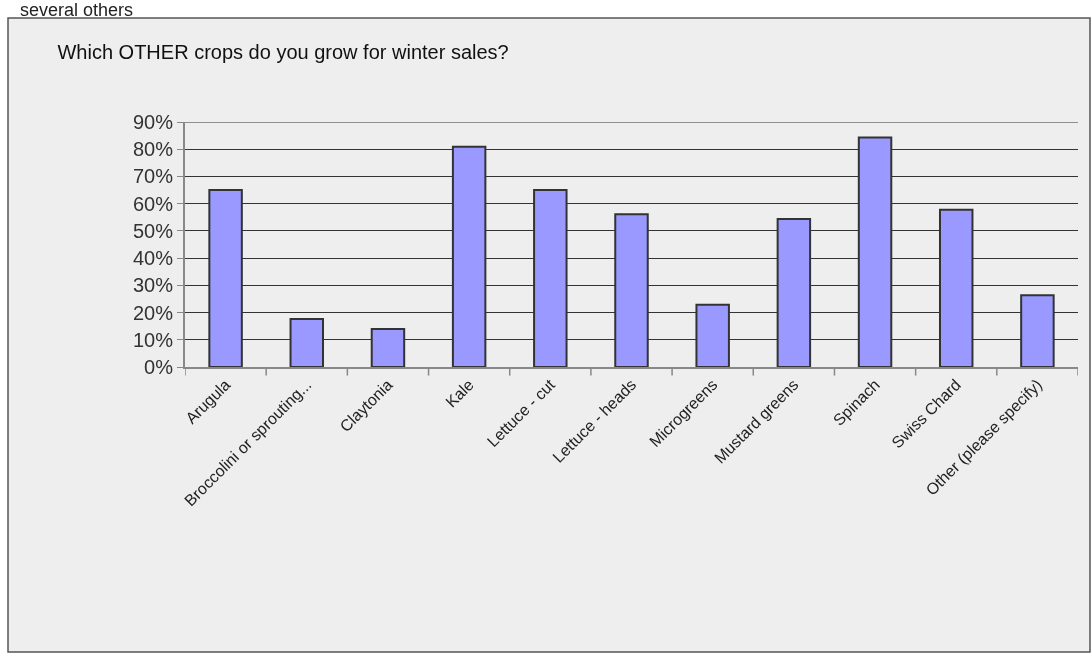  I want to click on y-tick-label: 60%, so click(153, 203).